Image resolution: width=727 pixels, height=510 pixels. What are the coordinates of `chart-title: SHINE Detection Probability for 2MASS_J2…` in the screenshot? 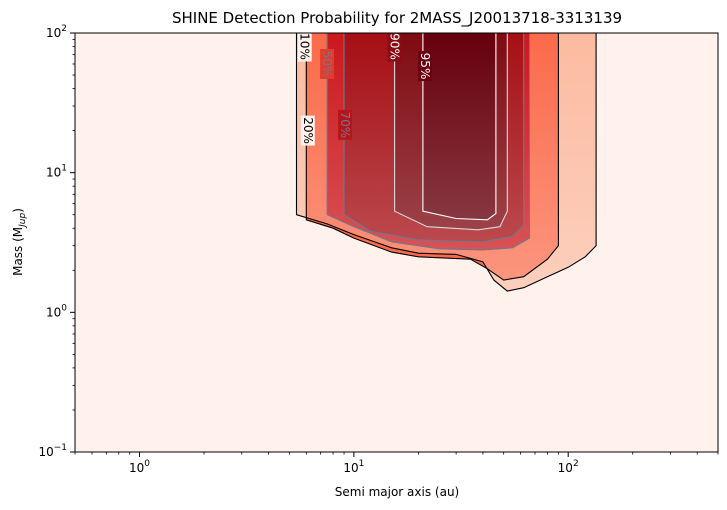 It's located at (397, 18).